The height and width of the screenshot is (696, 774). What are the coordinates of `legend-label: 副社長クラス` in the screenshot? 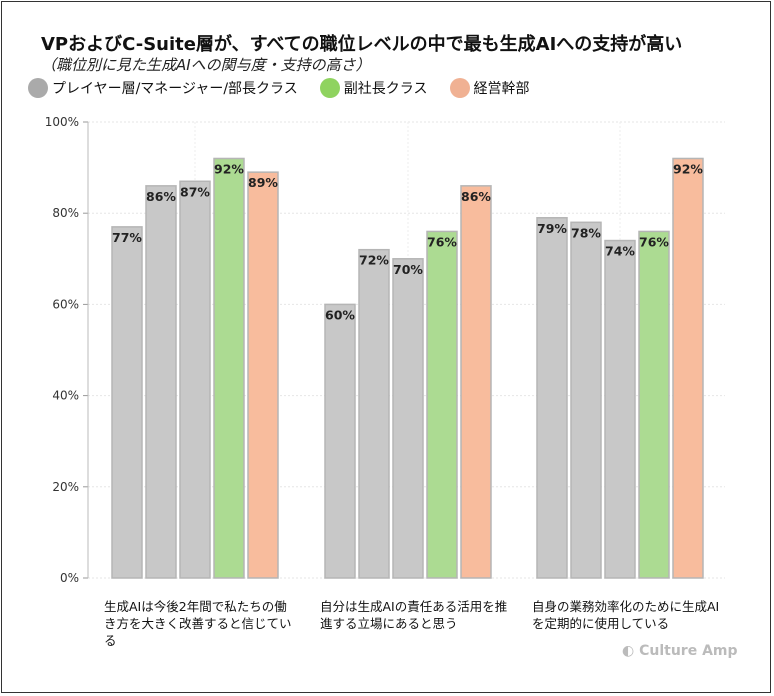 It's located at (385, 89).